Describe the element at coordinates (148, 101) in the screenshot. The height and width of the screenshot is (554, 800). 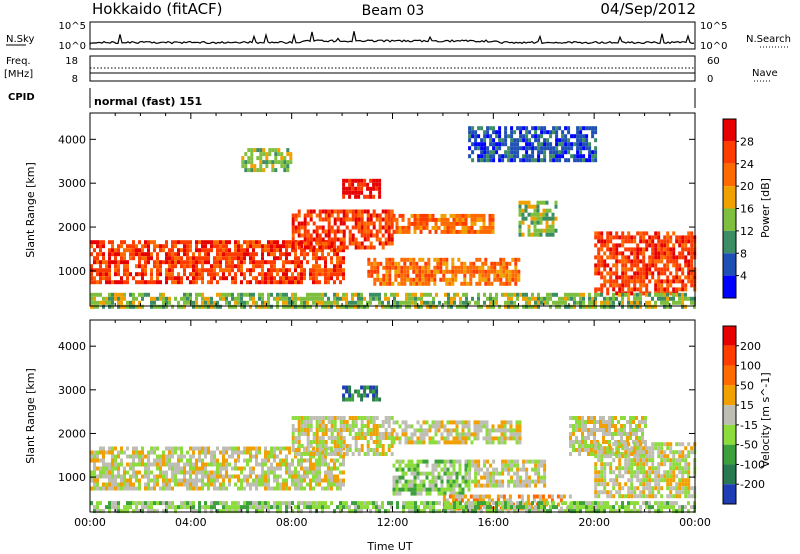
I see `cpid-text: normal (fast) 151` at that location.